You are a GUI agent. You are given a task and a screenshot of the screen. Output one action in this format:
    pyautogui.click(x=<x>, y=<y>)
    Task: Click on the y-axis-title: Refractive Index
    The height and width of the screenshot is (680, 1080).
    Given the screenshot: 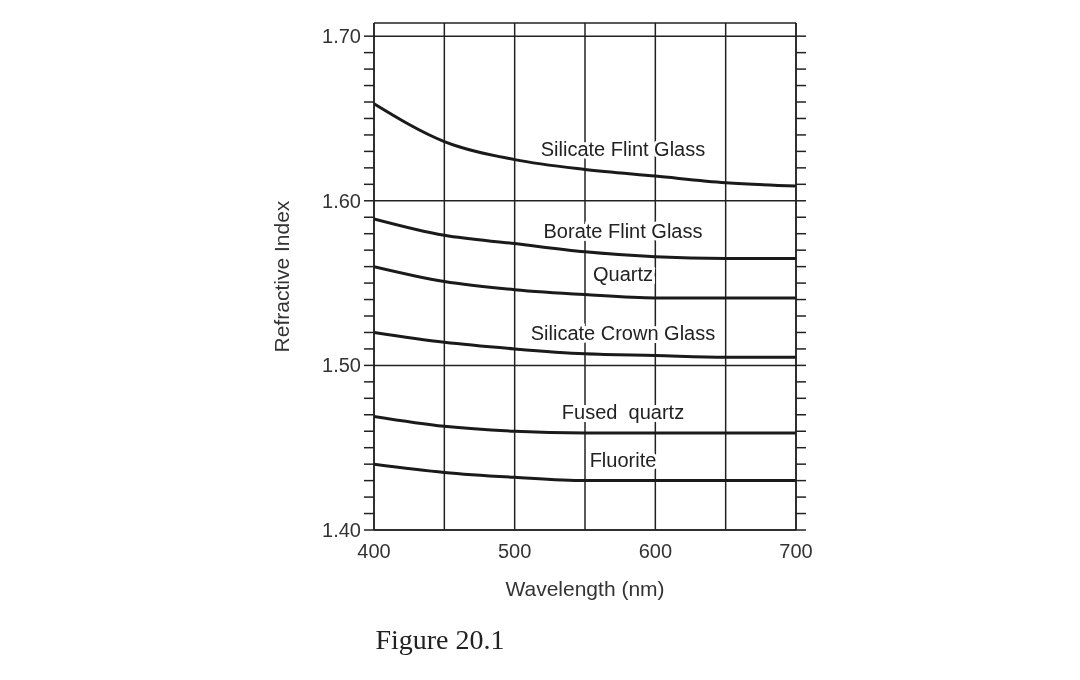 What is the action you would take?
    pyautogui.click(x=282, y=276)
    